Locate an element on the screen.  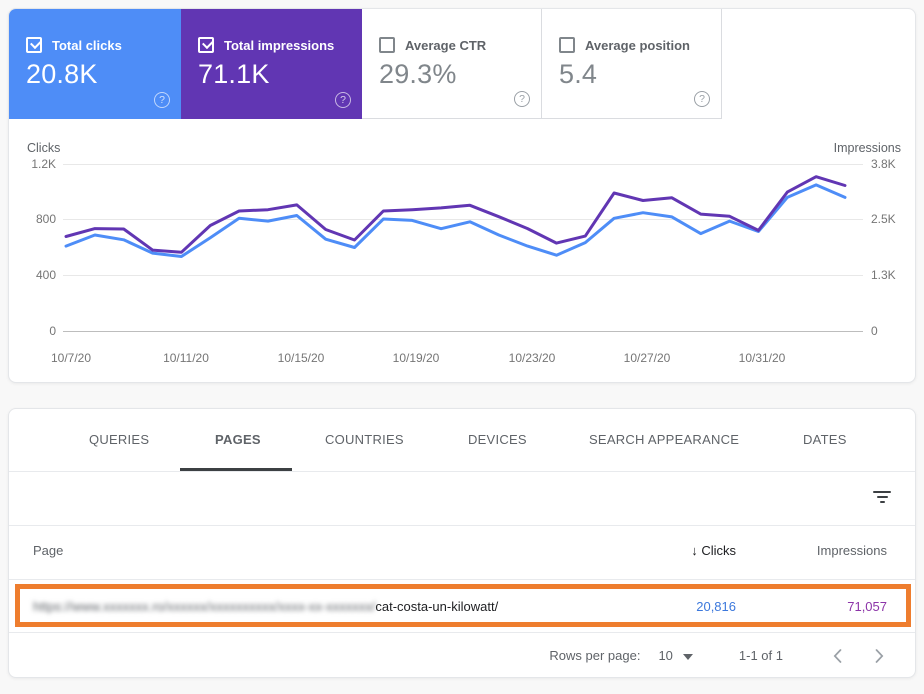
metric-value: 29.3% is located at coordinates (418, 74).